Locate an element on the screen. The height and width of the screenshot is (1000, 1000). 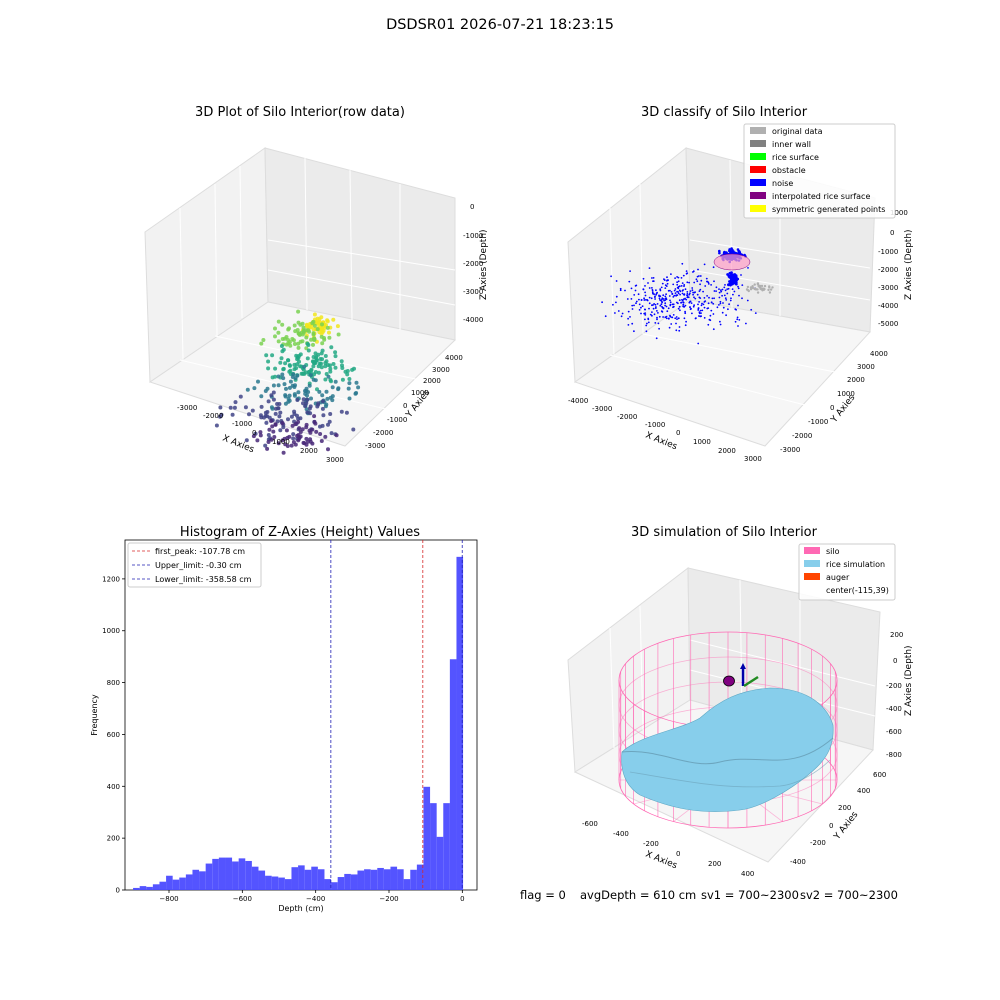
p1-ytick: 2000 is located at coordinates (432, 381).